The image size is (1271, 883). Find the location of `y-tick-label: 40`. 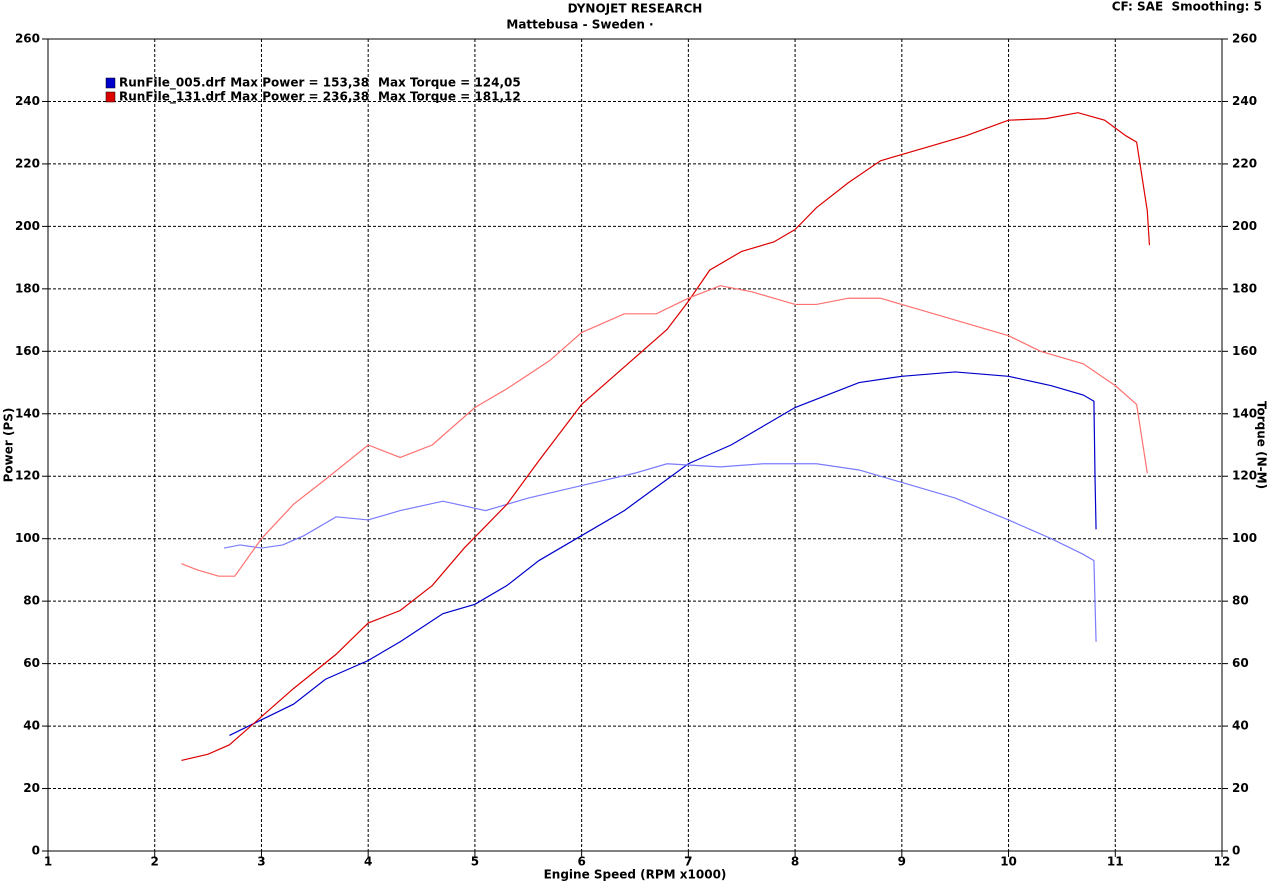

y-tick-label: 40 is located at coordinates (31, 726).